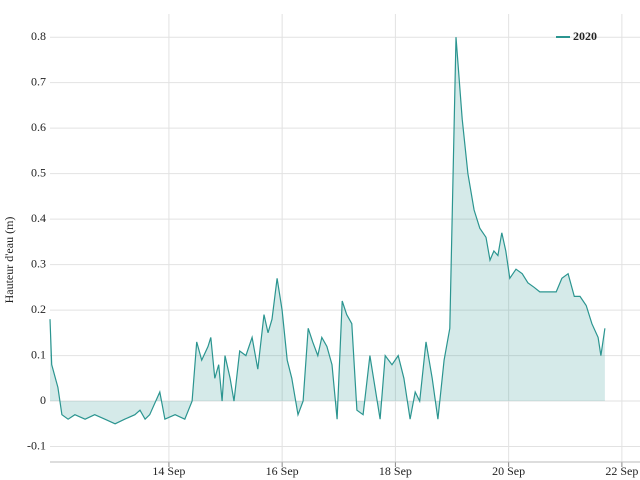 The image size is (640, 480). Describe the element at coordinates (38, 127) in the screenshot. I see `y-tick-label: 0.6` at that location.